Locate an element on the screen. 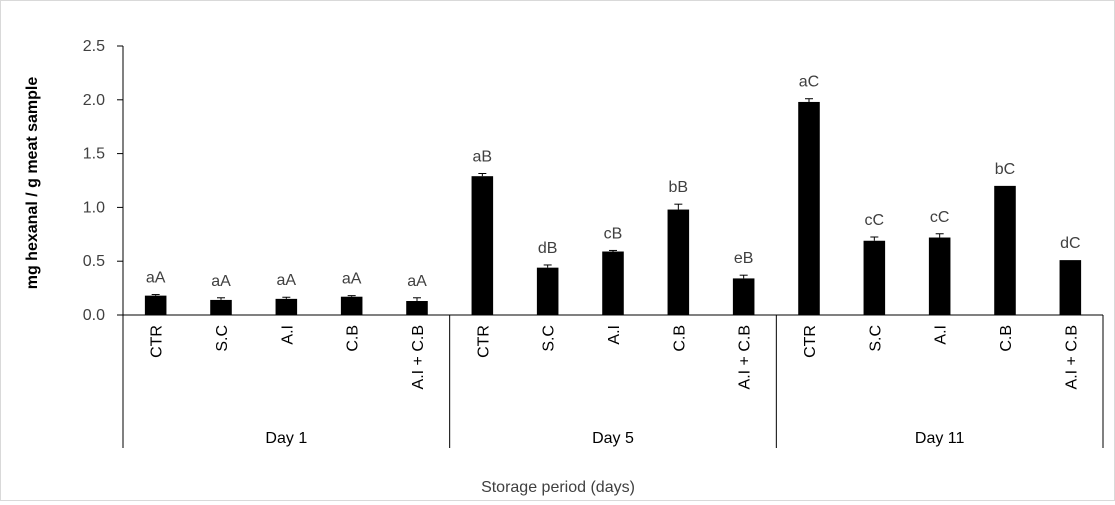 This screenshot has height=505, width=1115. group-label: Day 1 is located at coordinates (286, 438).